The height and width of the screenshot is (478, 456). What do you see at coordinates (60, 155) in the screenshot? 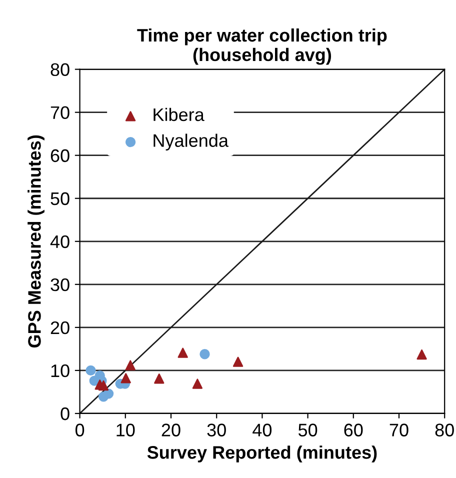
I see `y-tick-label: 60` at bounding box center [60, 155].